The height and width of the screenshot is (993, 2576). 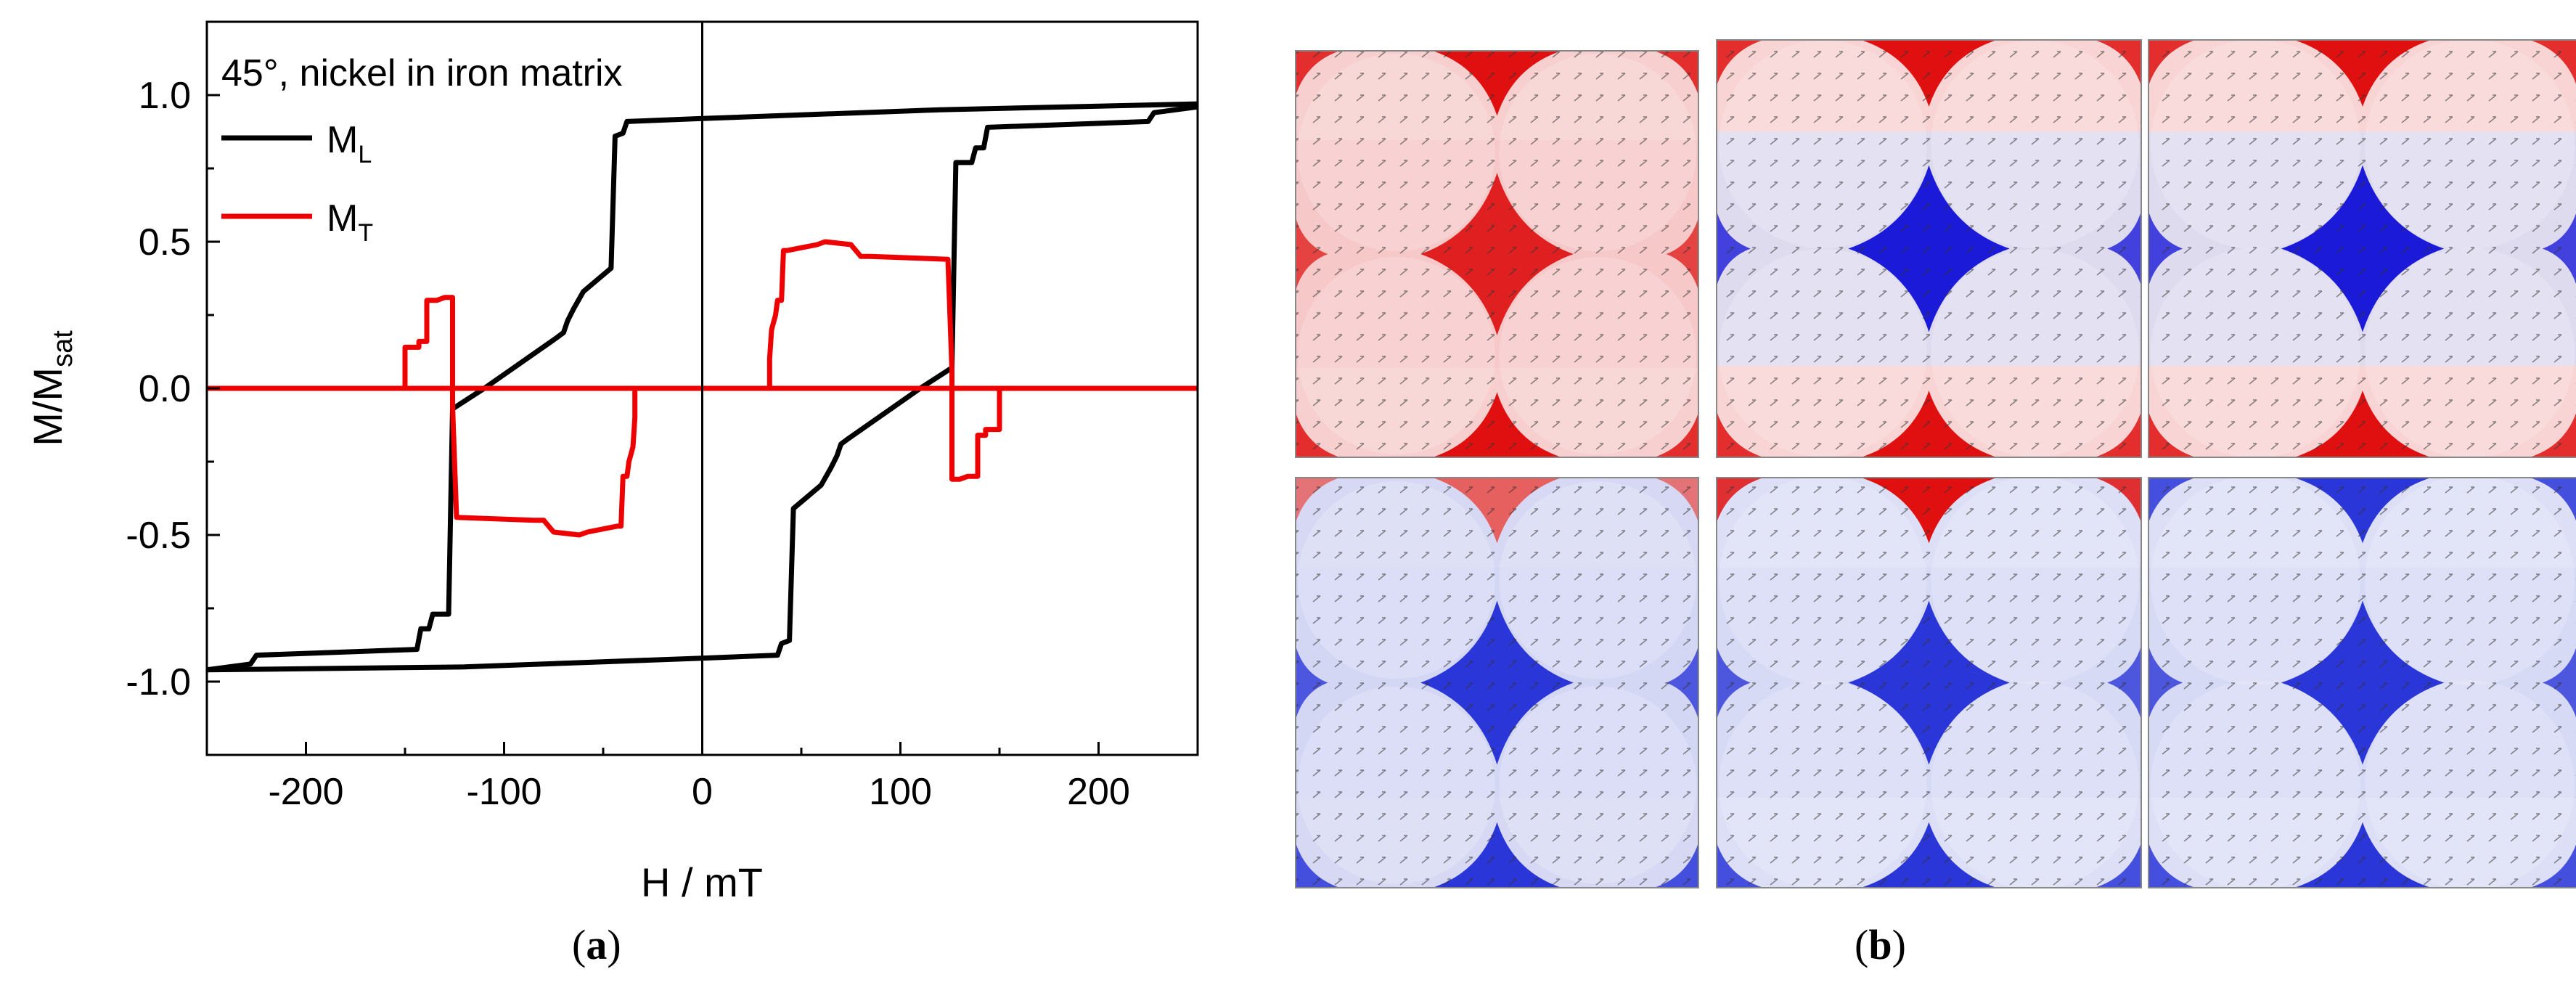 I want to click on x-tick-label: -100, so click(x=503, y=792).